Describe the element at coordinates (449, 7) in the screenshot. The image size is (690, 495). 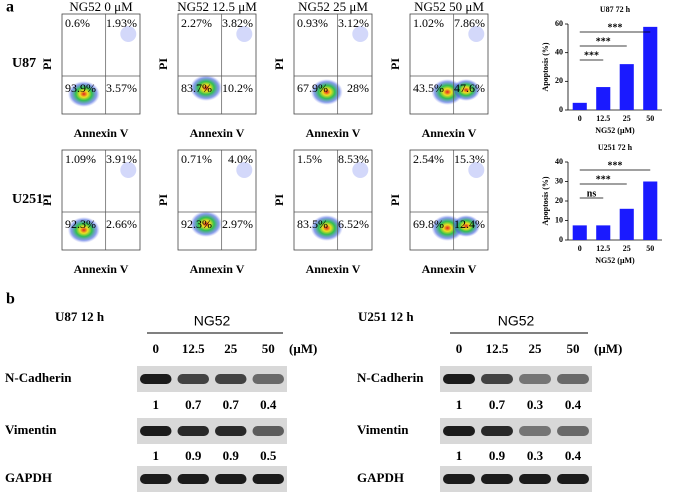
I see `condition-title: NG52 50 μM` at that location.